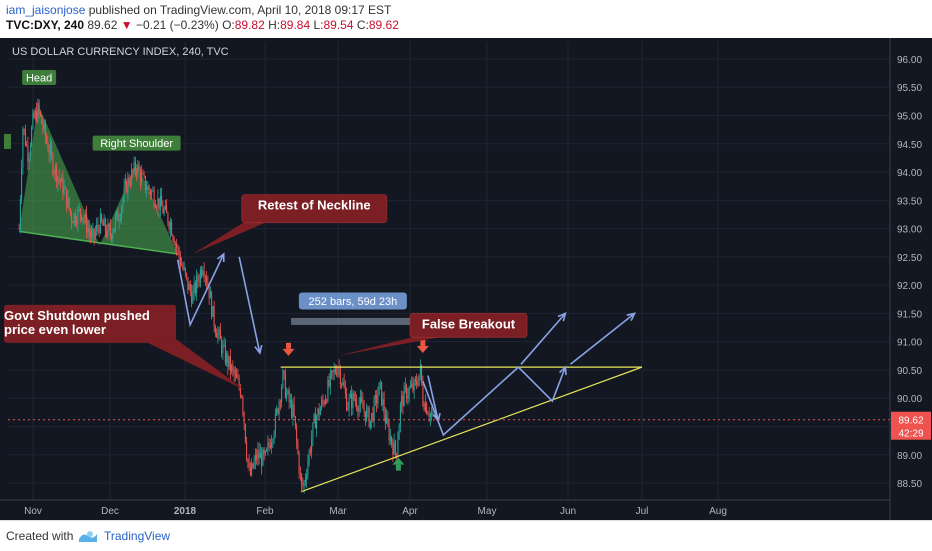  Describe the element at coordinates (46, 10) in the screenshot. I see `author-link: iam_jaisonjose` at that location.